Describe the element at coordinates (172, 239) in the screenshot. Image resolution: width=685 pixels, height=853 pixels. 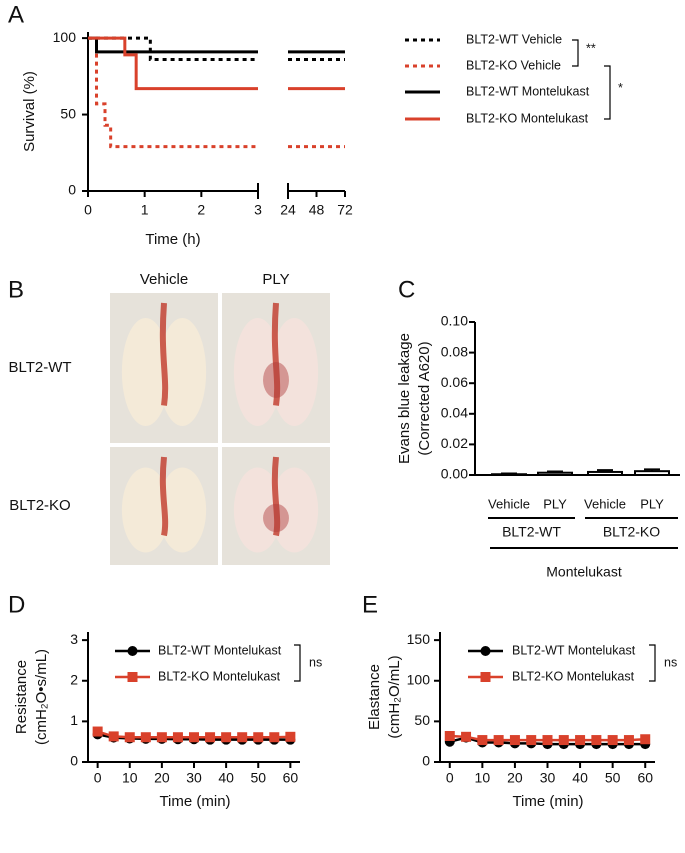
I see `x-axis-title: Time (h)` at that location.